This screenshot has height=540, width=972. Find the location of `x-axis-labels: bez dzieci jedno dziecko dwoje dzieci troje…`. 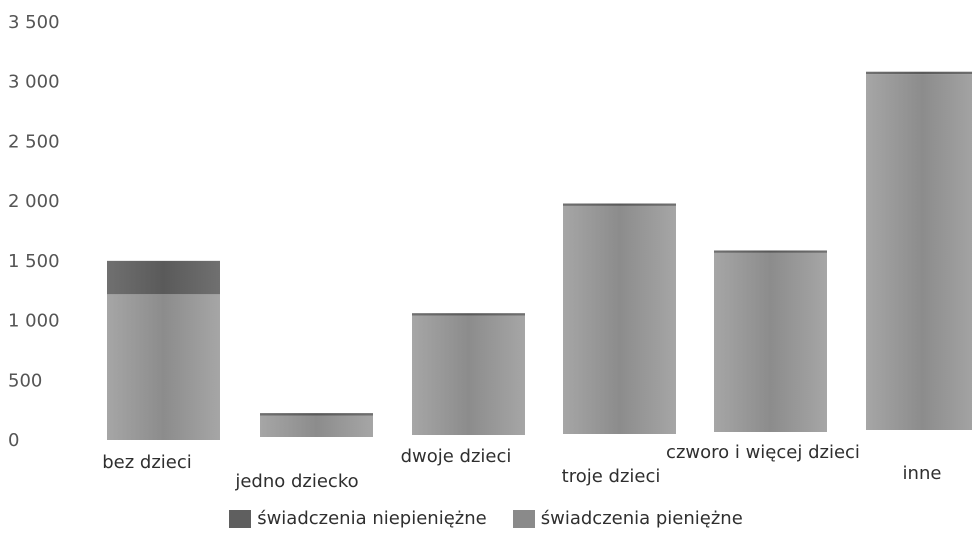

x-axis-labels: bez dzieci jedno dziecko dwoje dzieci troje… is located at coordinates (521, 467).